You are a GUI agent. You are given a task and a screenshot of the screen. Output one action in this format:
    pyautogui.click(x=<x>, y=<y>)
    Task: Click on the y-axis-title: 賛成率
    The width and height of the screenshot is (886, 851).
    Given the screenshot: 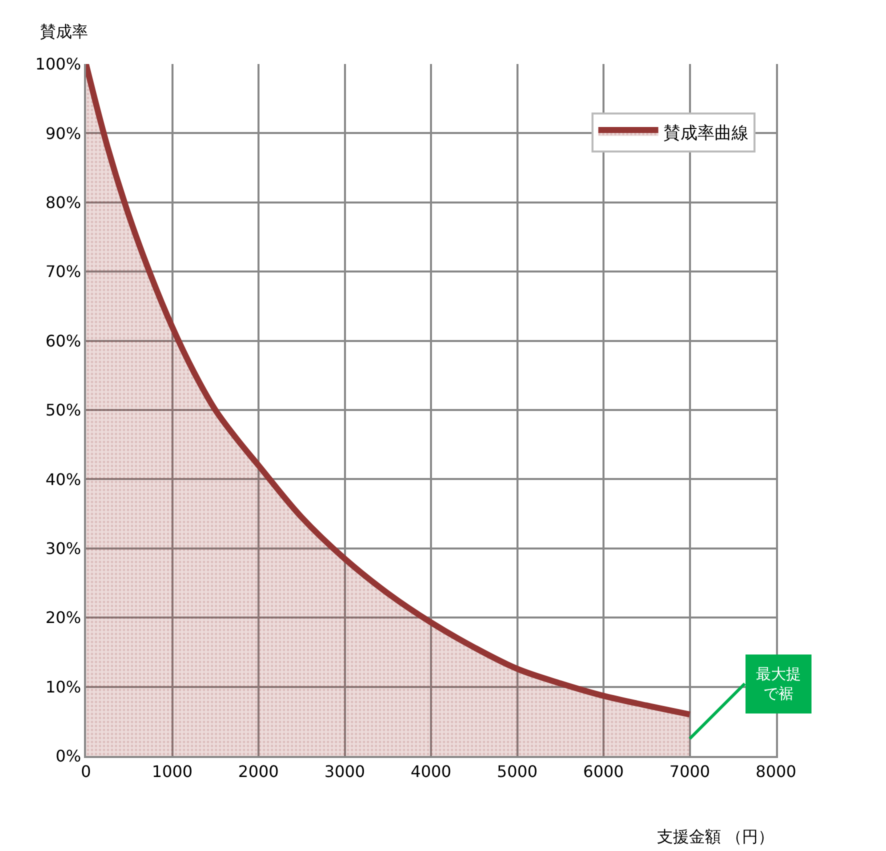 What is the action you would take?
    pyautogui.click(x=64, y=31)
    